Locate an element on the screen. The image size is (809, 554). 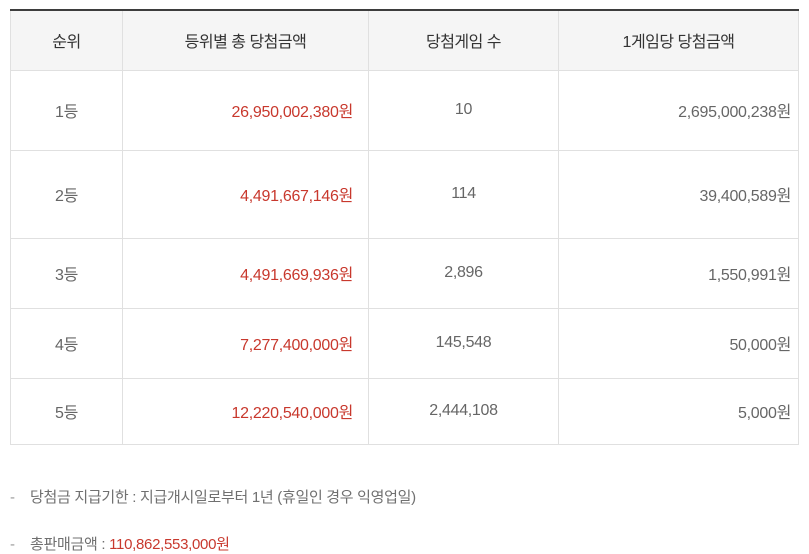
cell-total-prize: 12,220,540,000원 is located at coordinates (245, 411).